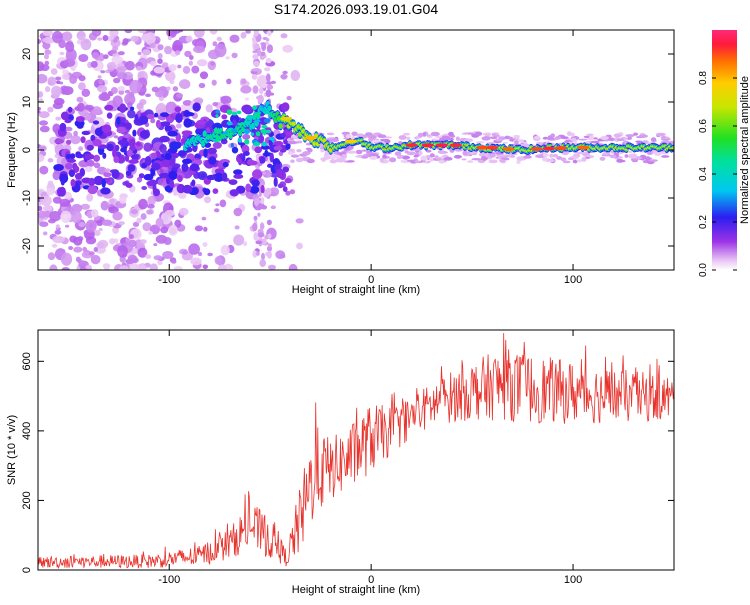 The height and width of the screenshot is (605, 750). I want to click on y-tick-label: 0, so click(27, 150).